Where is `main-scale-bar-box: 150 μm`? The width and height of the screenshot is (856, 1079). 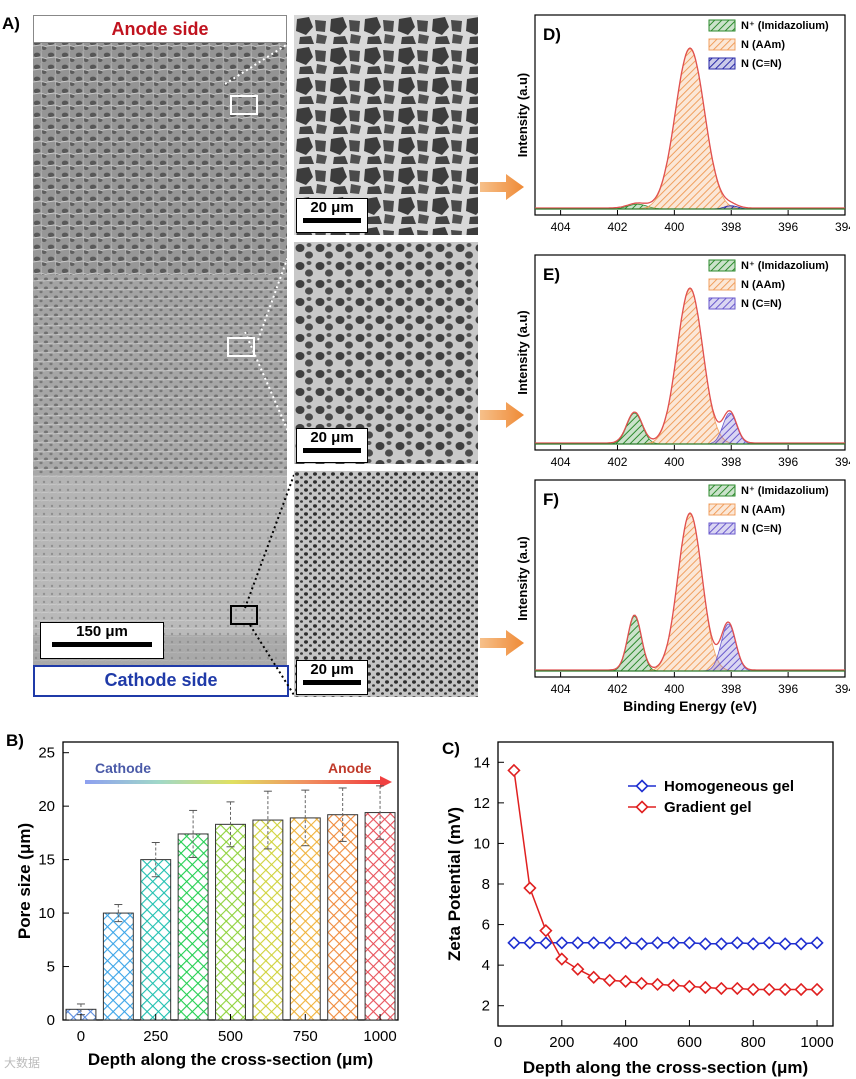 main-scale-bar-box: 150 μm is located at coordinates (102, 640).